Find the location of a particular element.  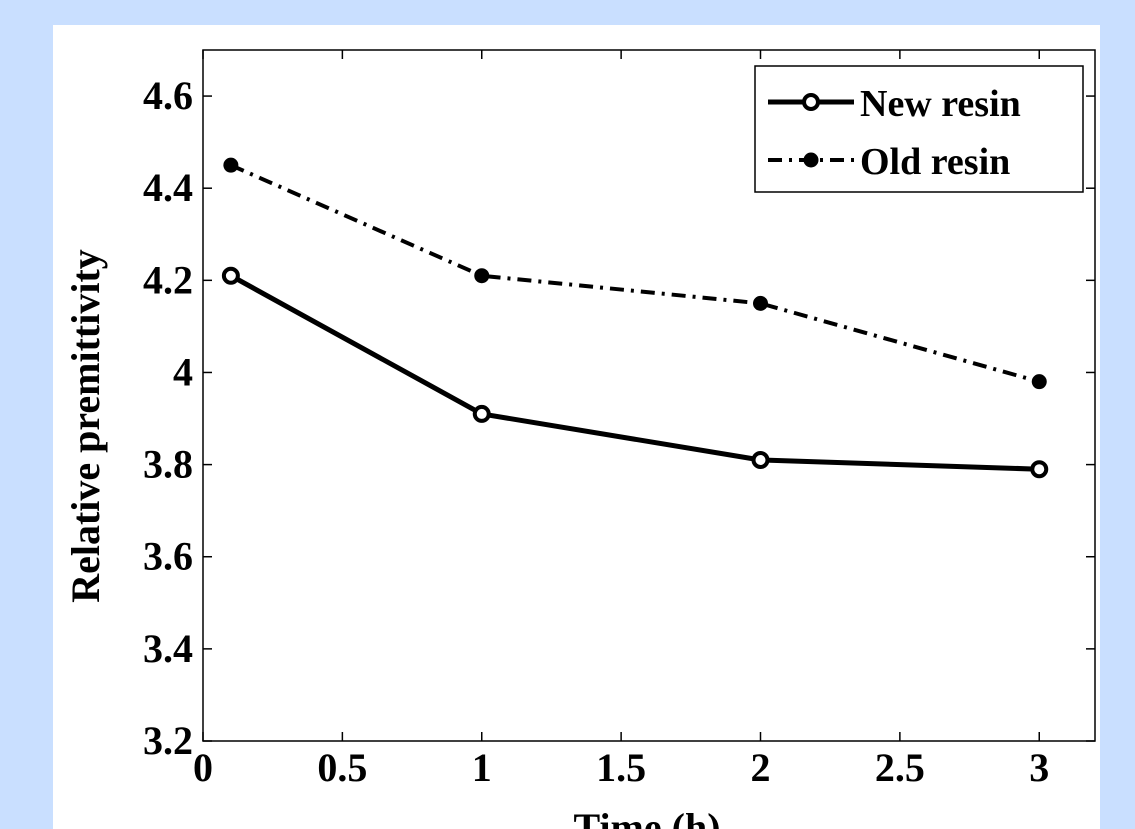

y-tick-label: 3.4 is located at coordinates (168, 648).